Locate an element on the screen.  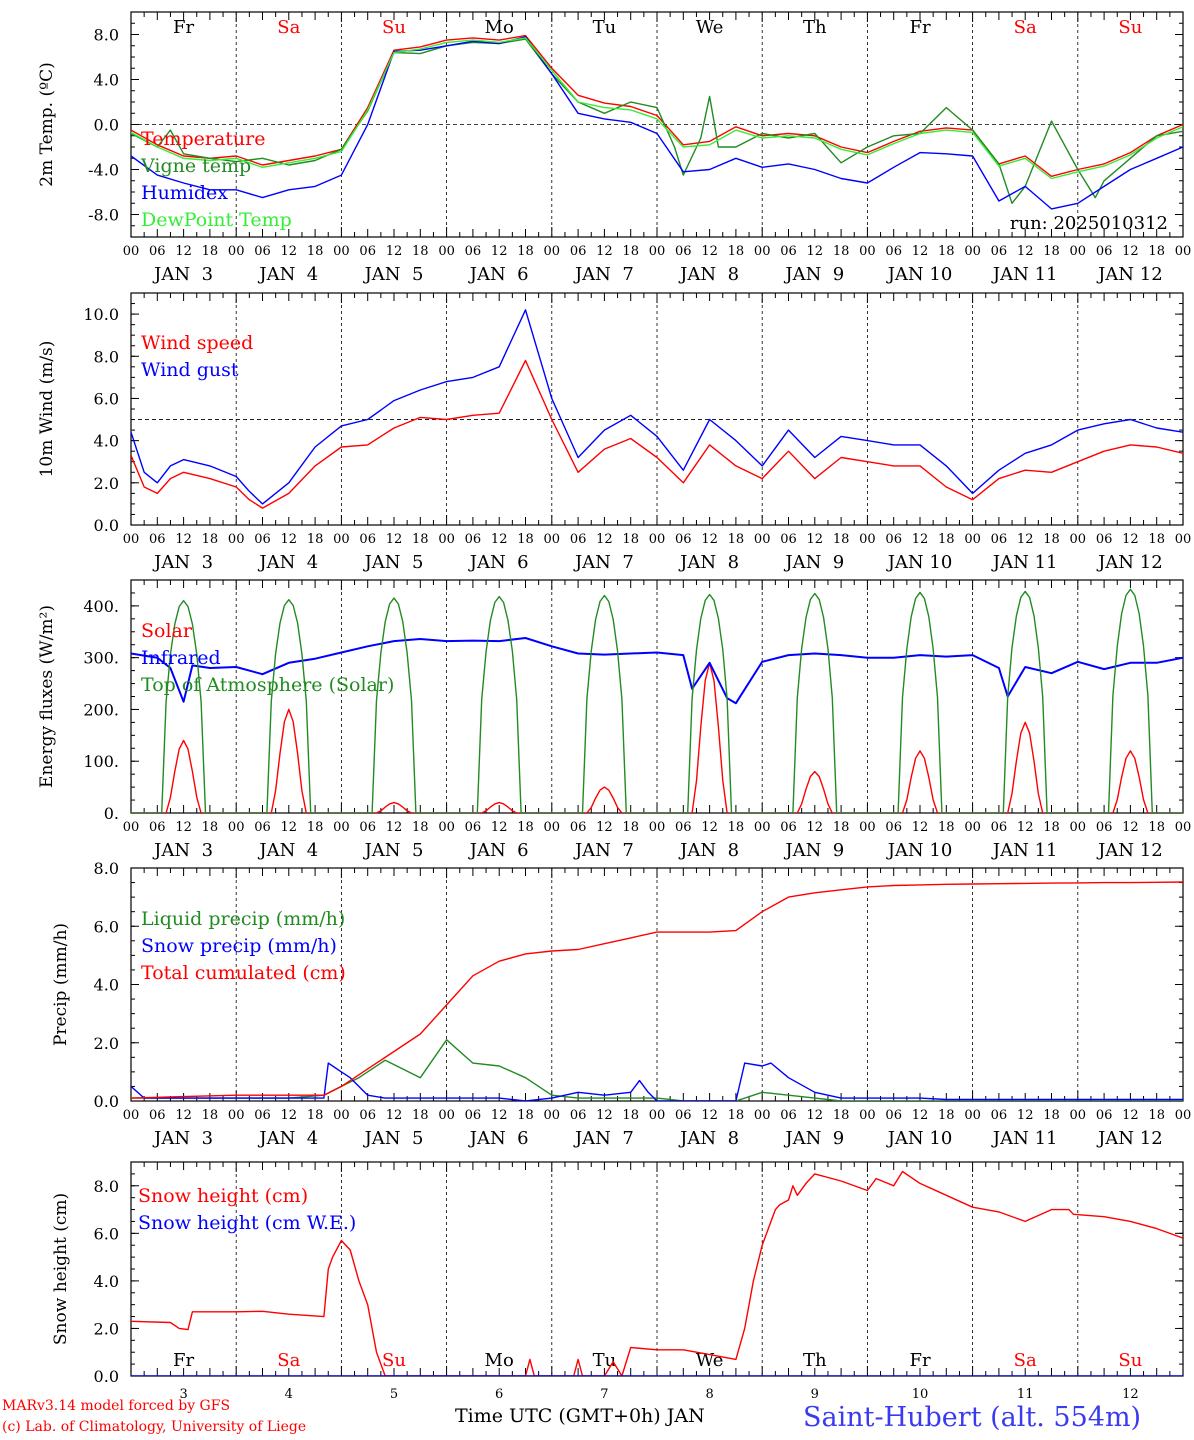
y-tick-label: -4.0 is located at coordinates (103, 170).